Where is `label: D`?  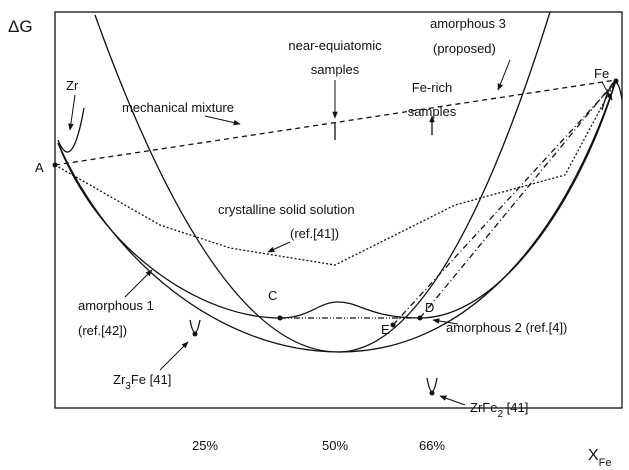
label: D is located at coordinates (429, 307).